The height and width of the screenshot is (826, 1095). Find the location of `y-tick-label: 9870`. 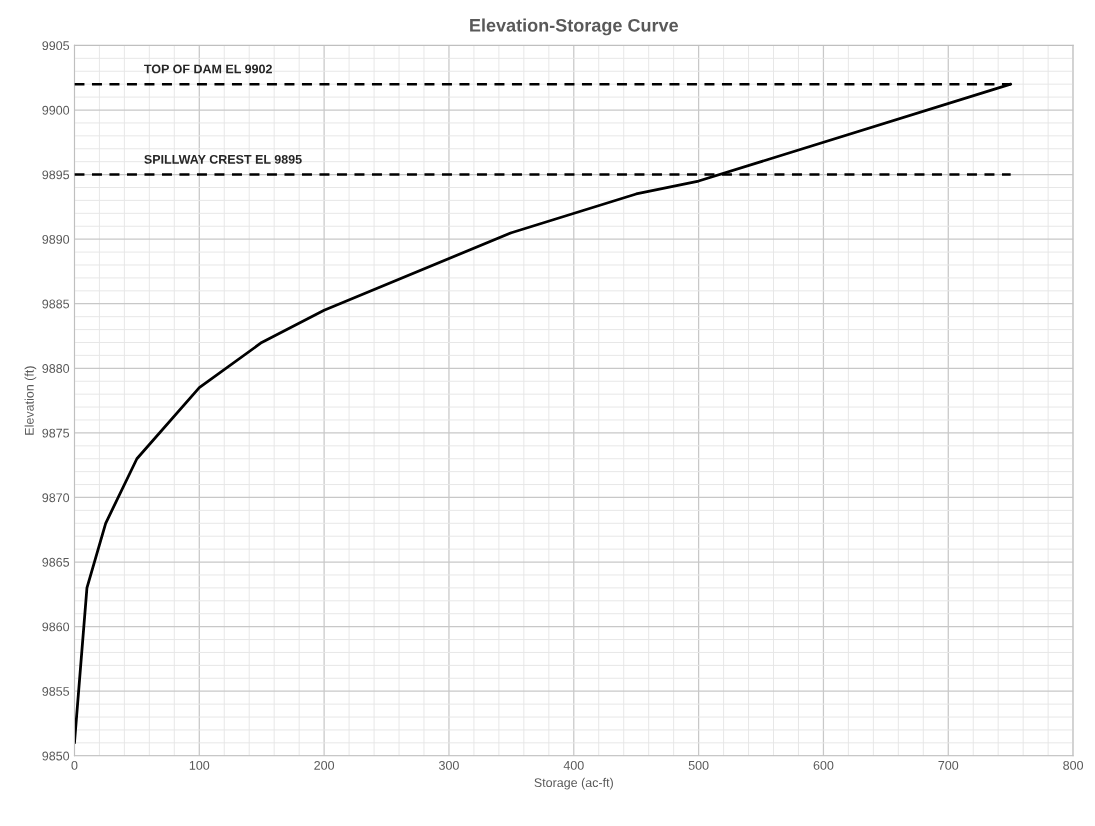

y-tick-label: 9870 is located at coordinates (56, 498).